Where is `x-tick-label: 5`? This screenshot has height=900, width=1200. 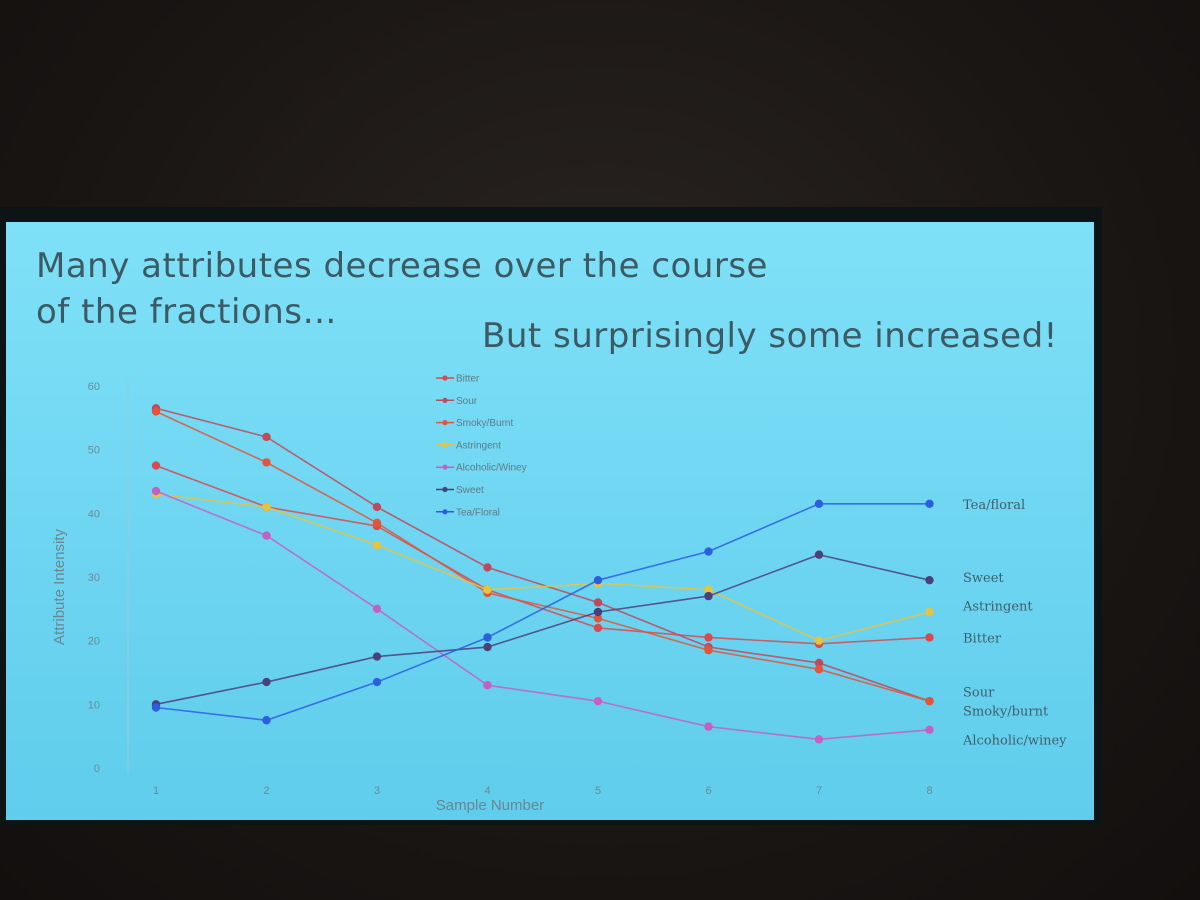 x-tick-label: 5 is located at coordinates (598, 791).